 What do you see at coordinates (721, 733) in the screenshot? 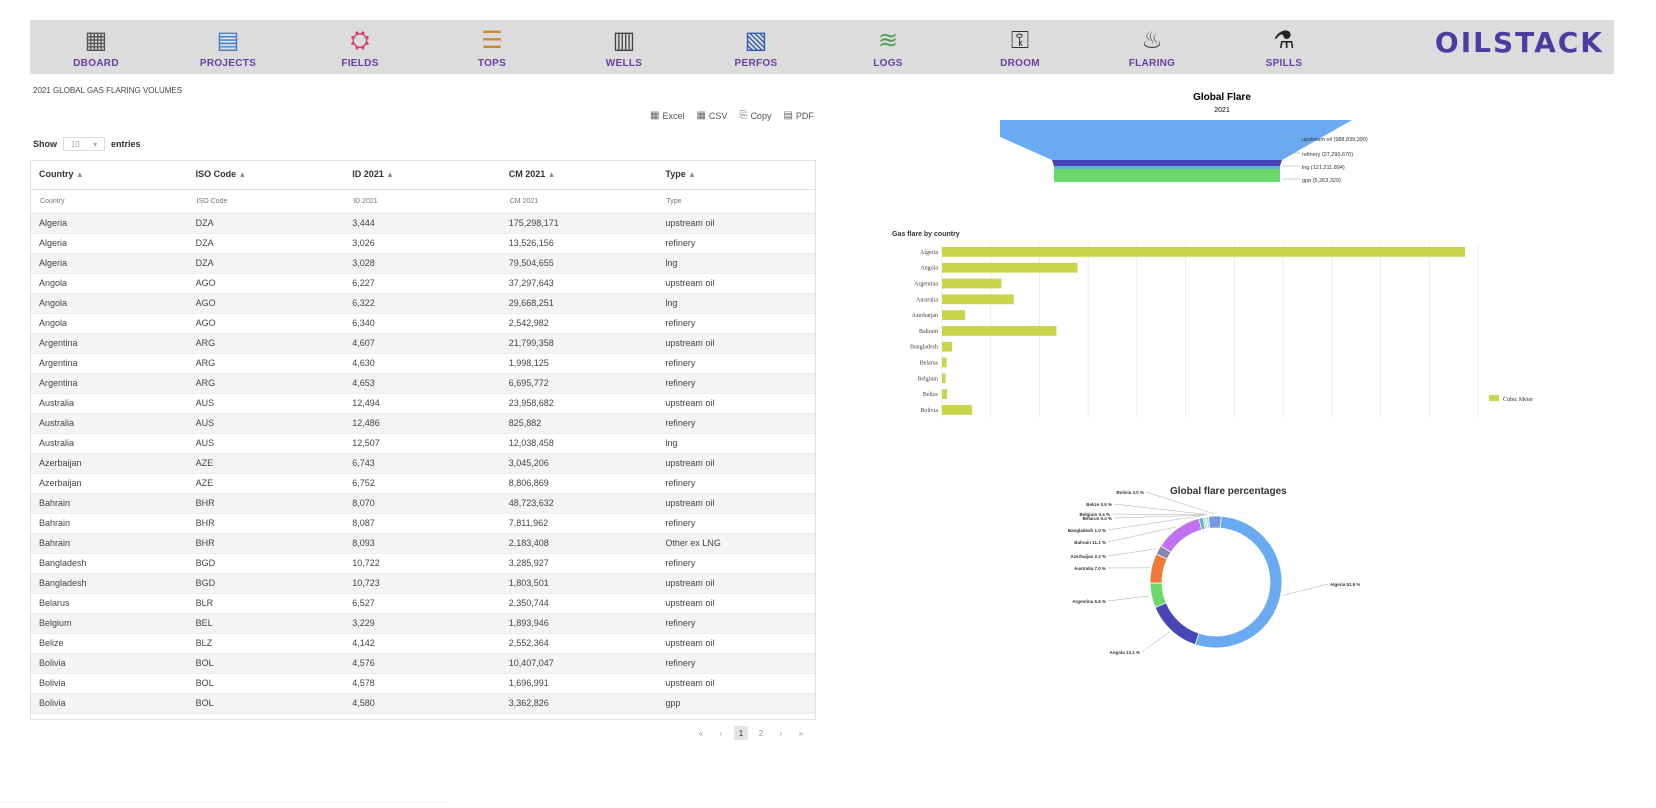
I see `prev-page-button: ‹` at bounding box center [721, 733].